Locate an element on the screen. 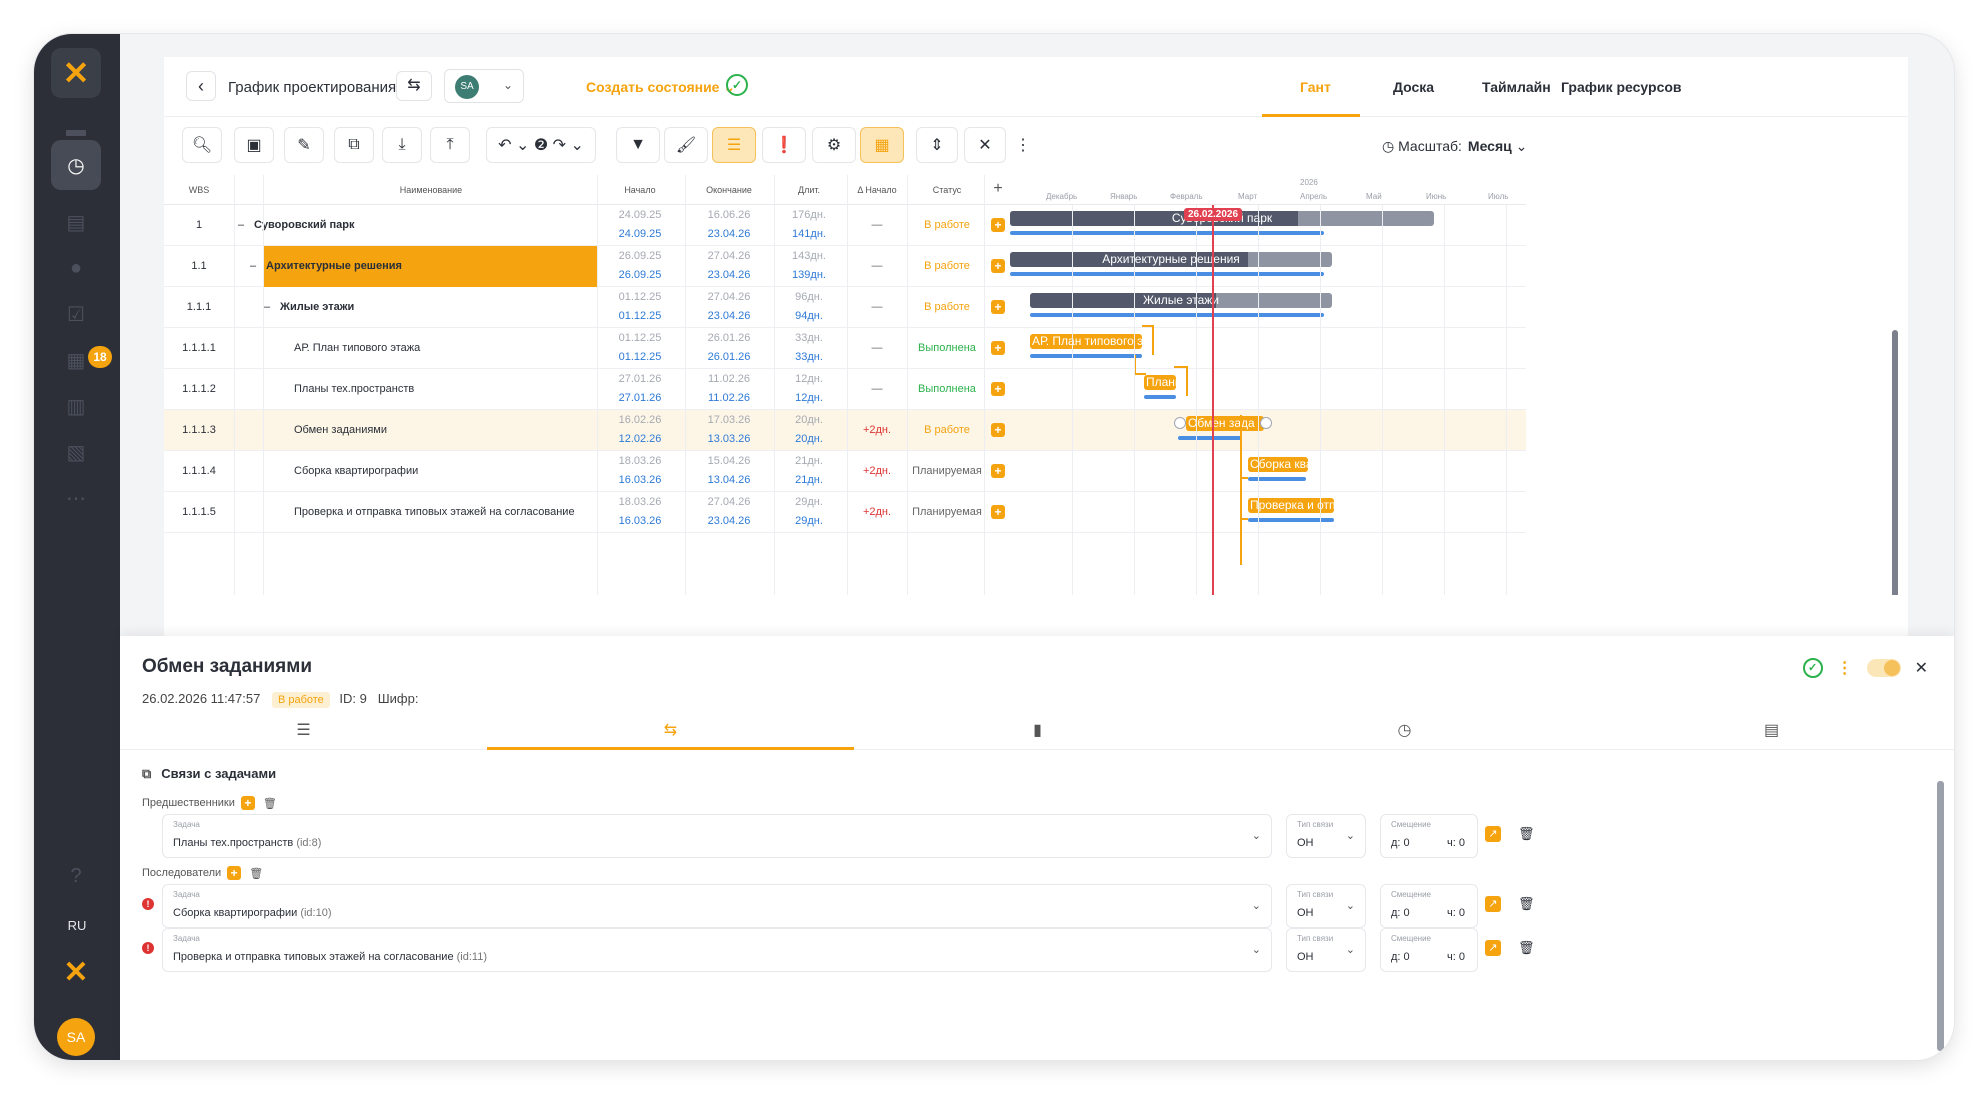  avatar: SA is located at coordinates (76, 1037).